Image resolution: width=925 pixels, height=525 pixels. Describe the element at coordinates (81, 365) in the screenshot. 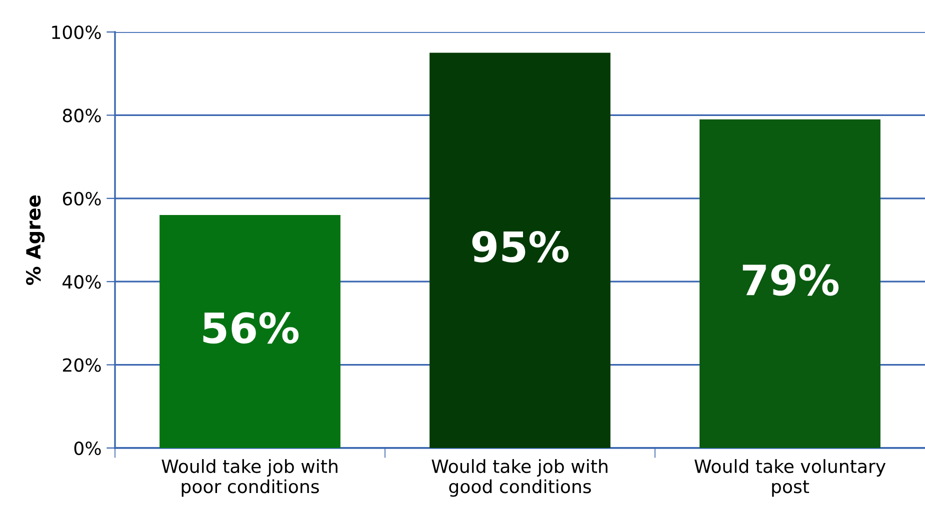

I see `y-tick-label: 20%` at that location.